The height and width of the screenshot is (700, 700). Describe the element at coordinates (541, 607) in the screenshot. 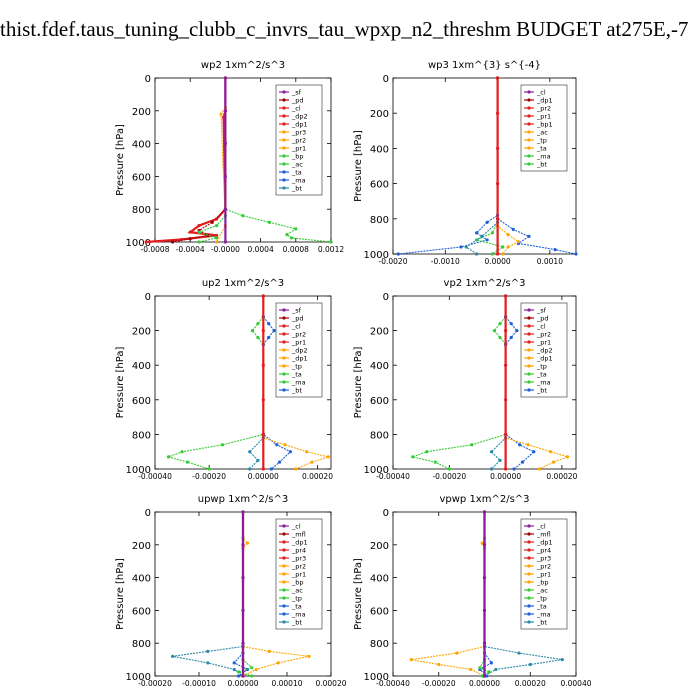

I see `legend-entry: _ta` at that location.